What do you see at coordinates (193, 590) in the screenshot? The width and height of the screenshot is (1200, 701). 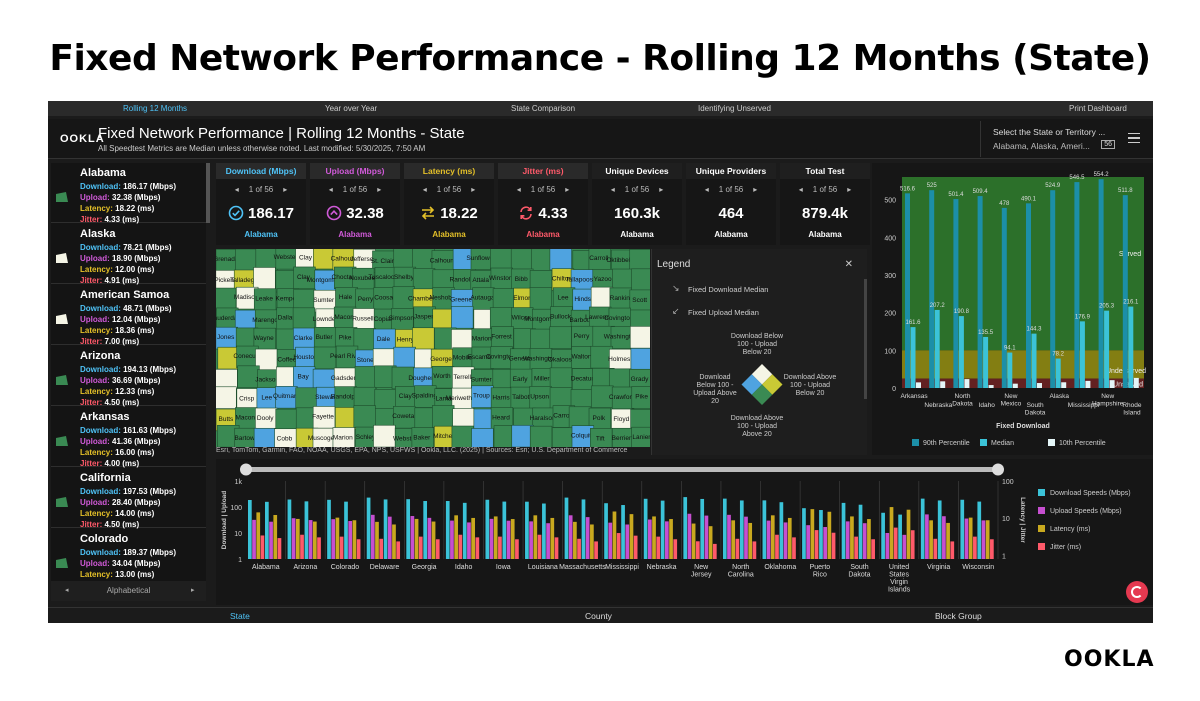 I see `sort-next-icon: ▸` at bounding box center [193, 590].